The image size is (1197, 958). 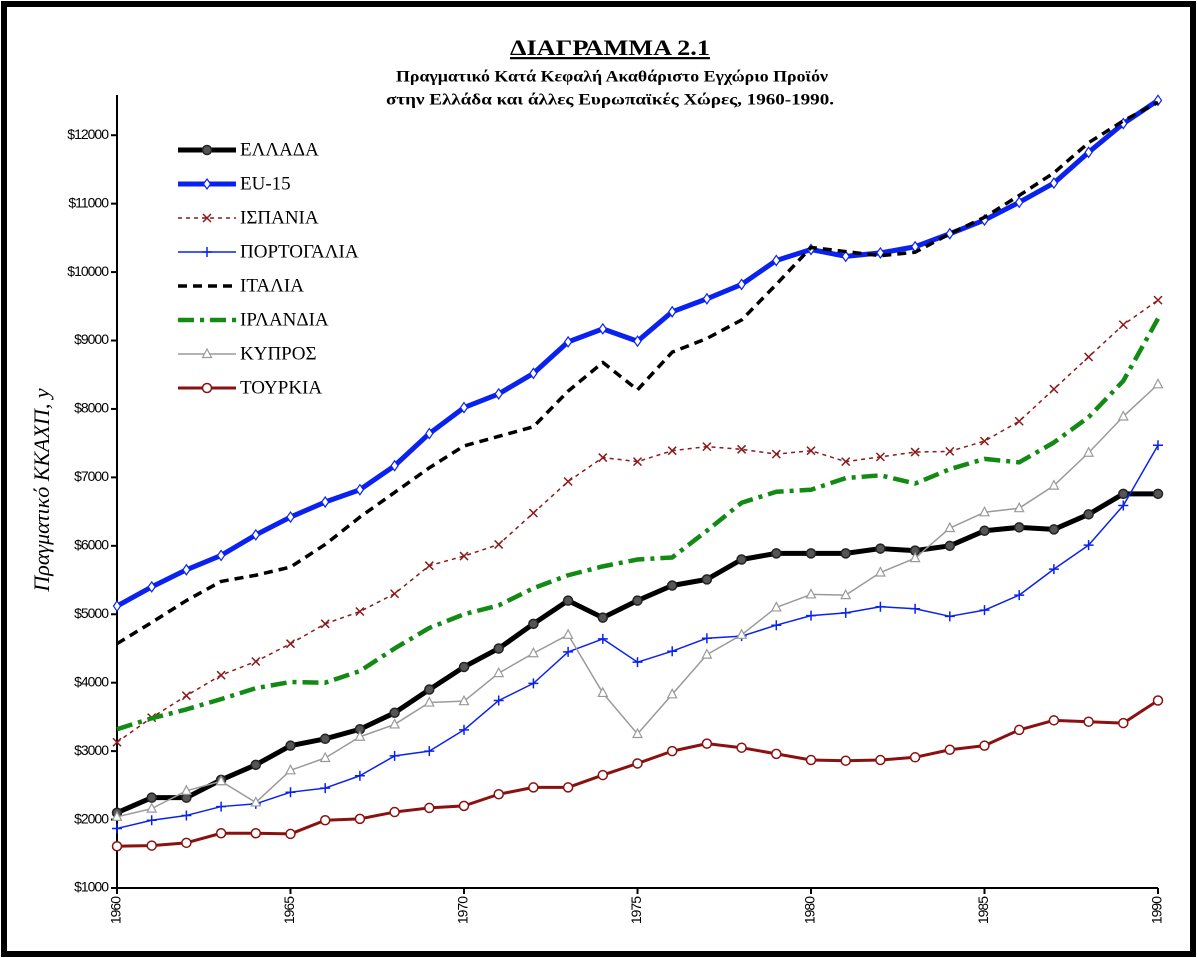 What do you see at coordinates (289, 910) in the screenshot?
I see `x-tick-label: 1965` at bounding box center [289, 910].